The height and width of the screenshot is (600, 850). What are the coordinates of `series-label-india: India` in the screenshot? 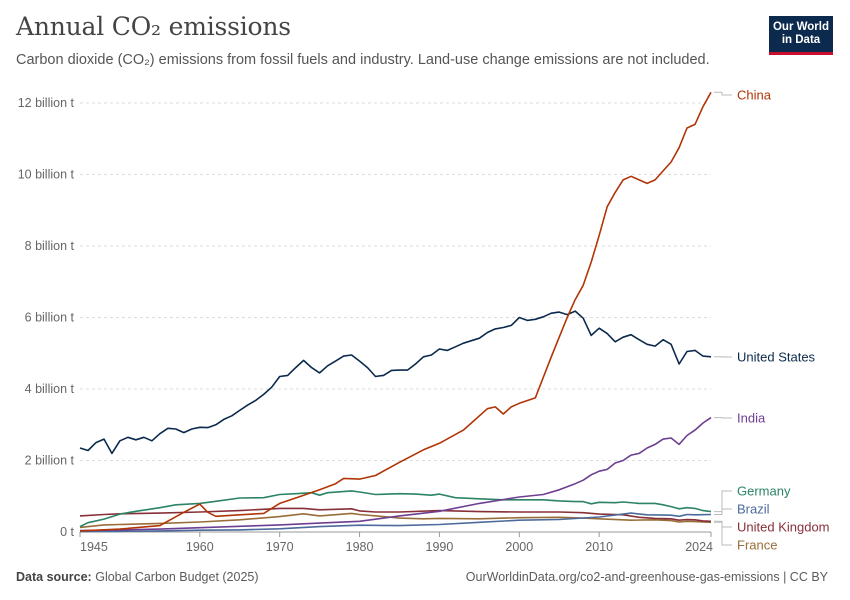 It's located at (751, 418).